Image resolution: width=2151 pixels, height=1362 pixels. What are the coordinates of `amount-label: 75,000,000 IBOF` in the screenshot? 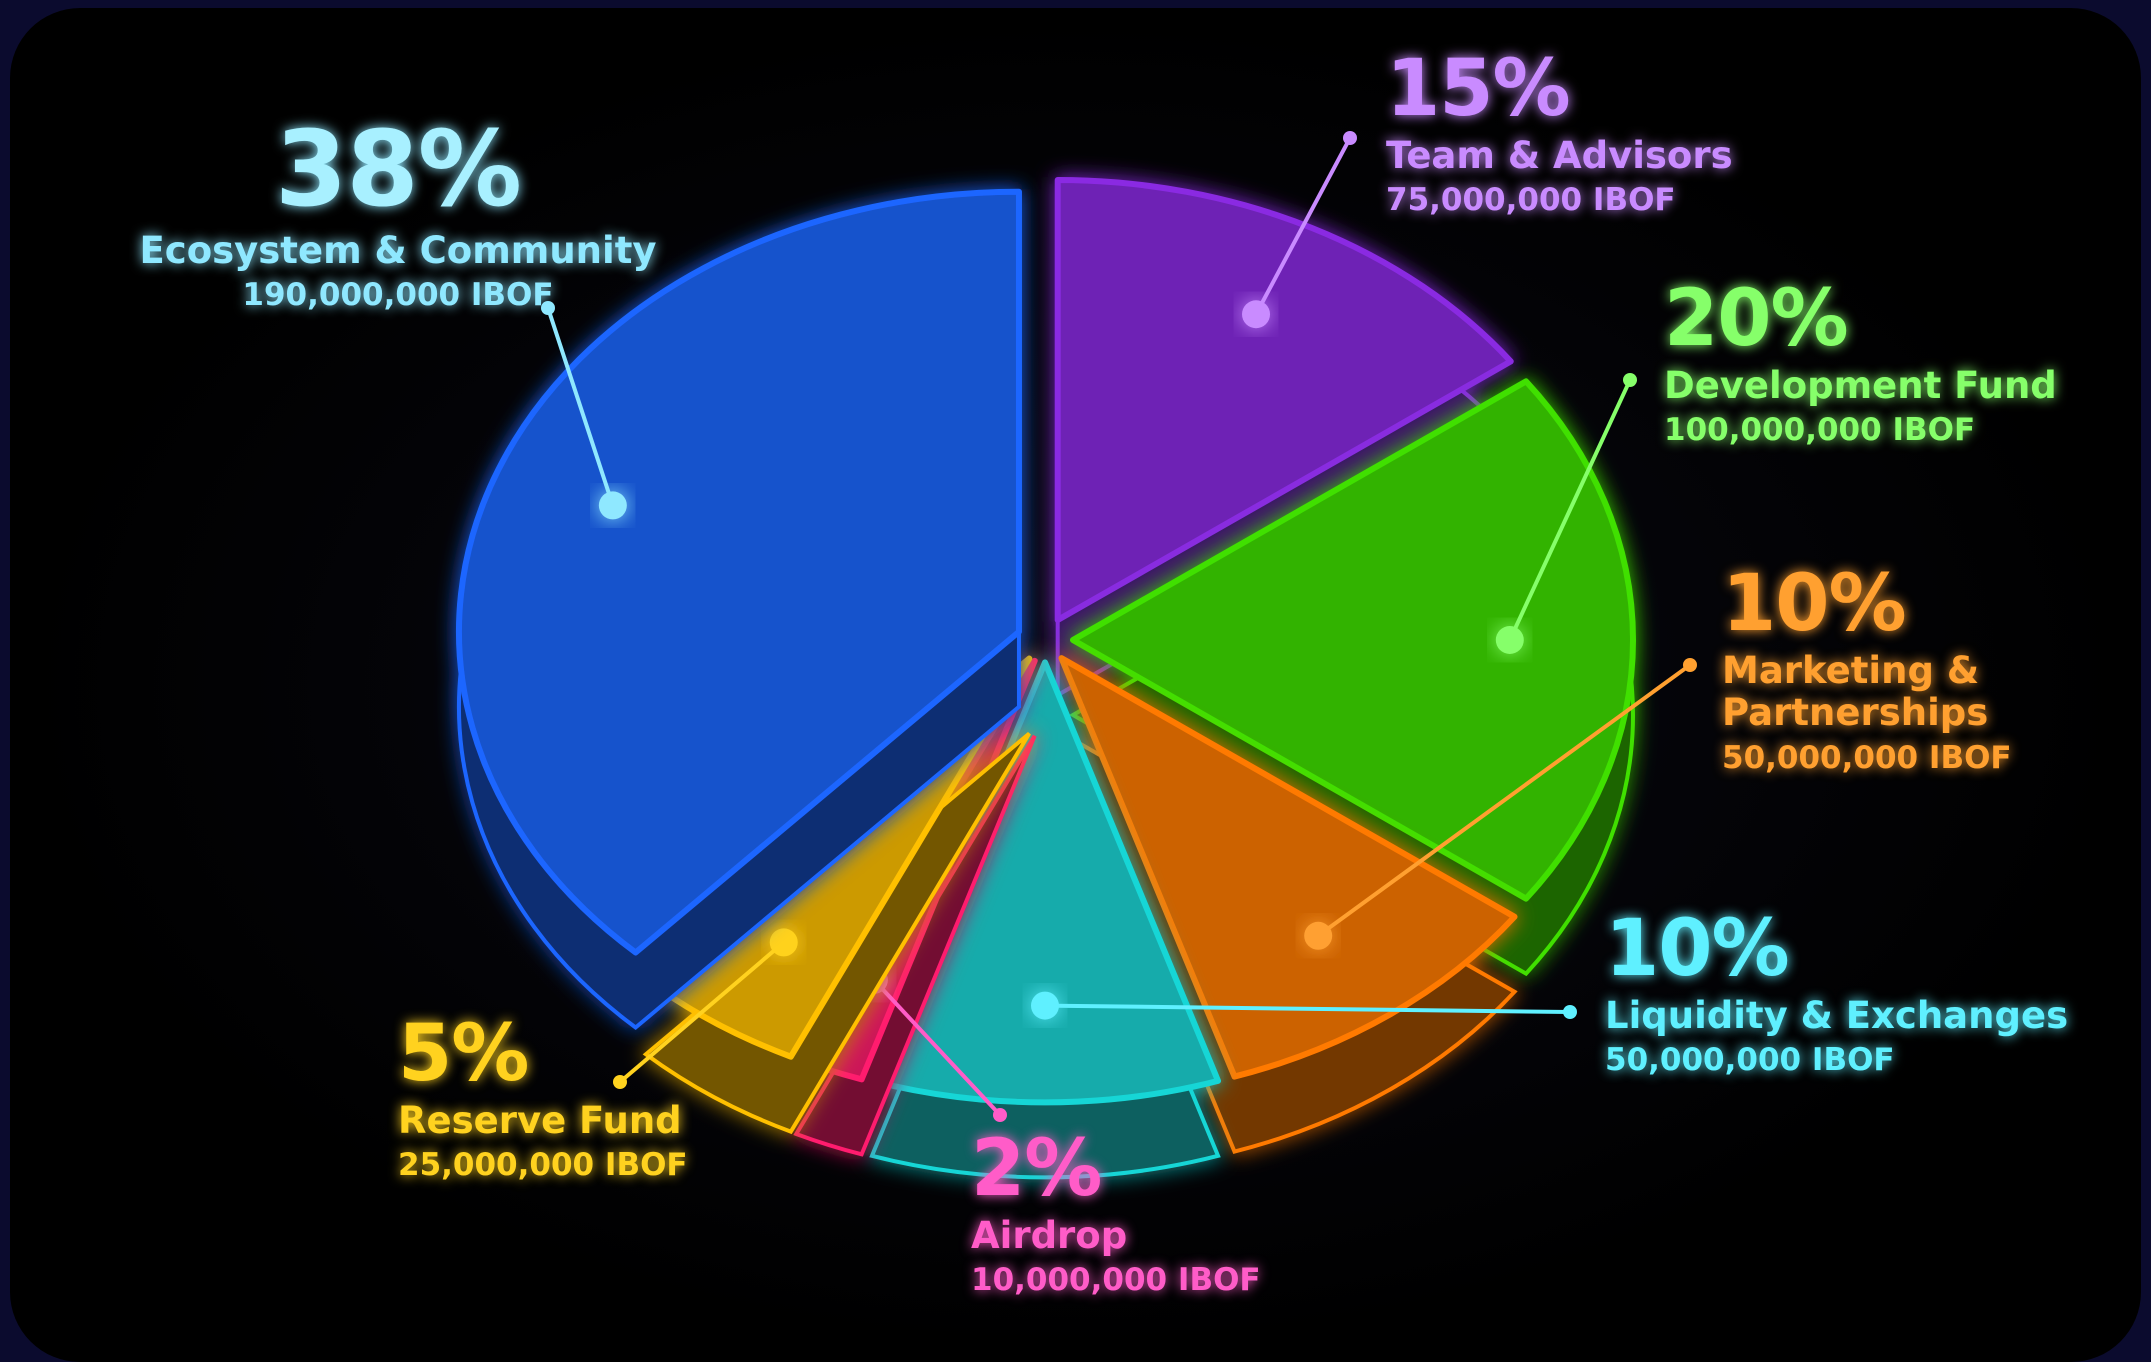 It's located at (1531, 200).